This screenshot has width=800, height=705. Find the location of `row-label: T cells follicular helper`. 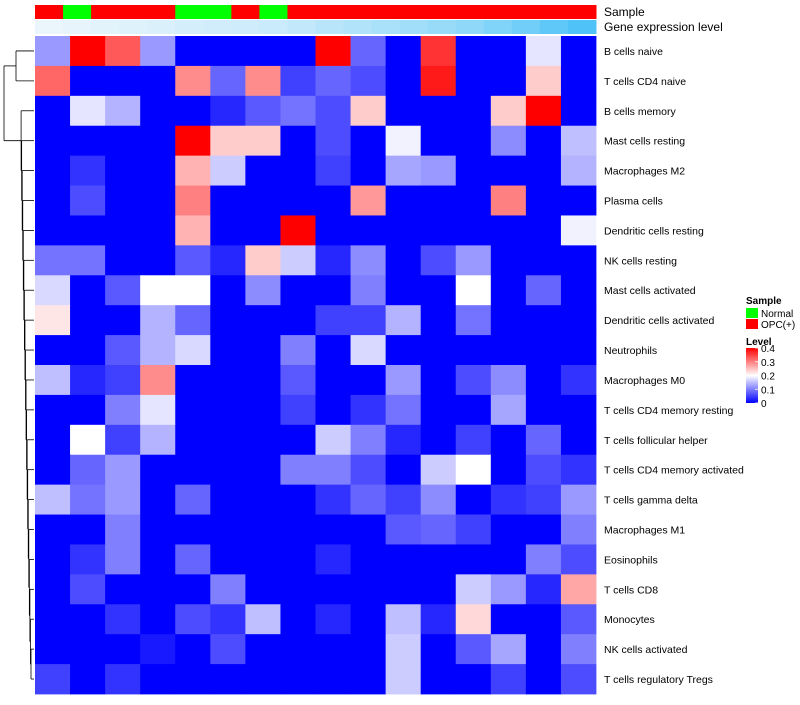

row-label: T cells follicular helper is located at coordinates (656, 441).